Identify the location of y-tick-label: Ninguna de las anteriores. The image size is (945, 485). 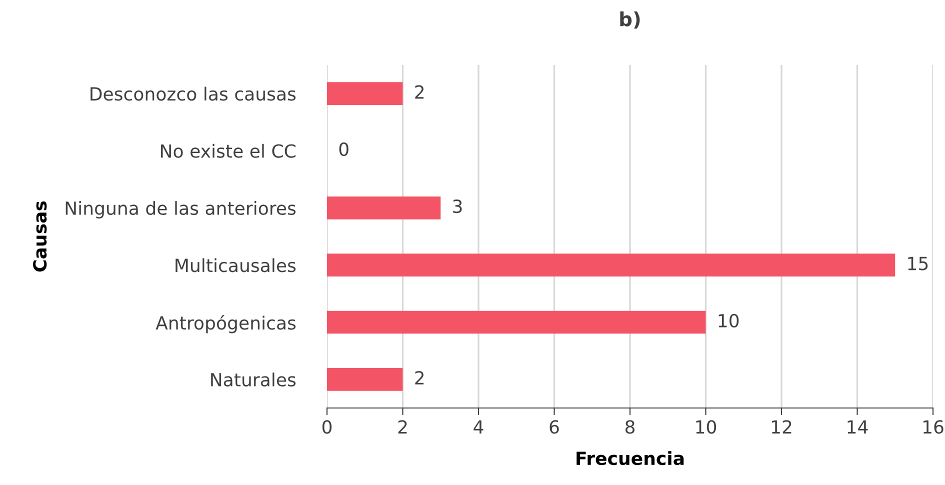
(181, 210).